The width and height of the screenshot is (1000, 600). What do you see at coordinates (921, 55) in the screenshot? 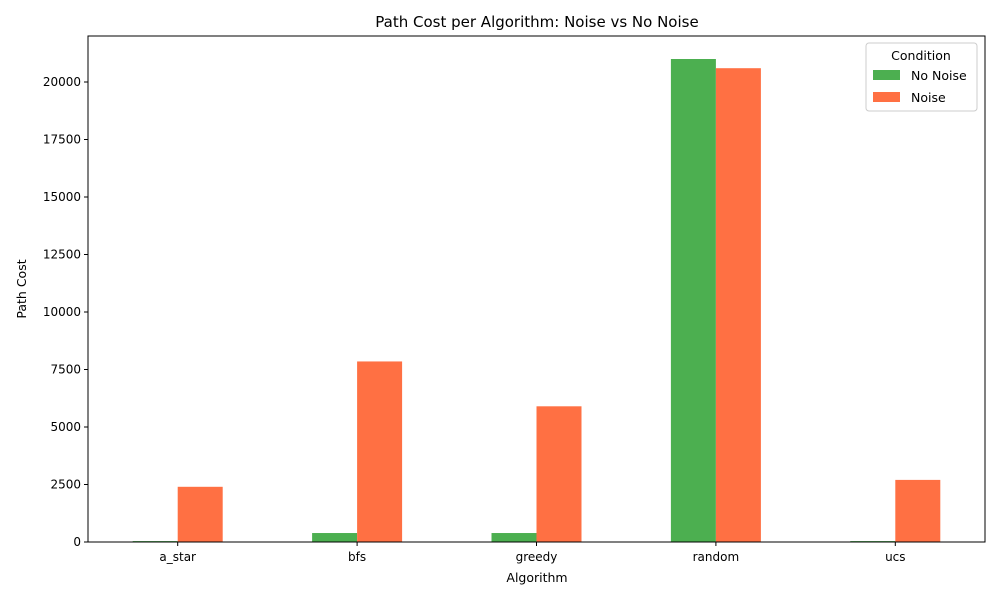
I see `legend-title: Condition` at bounding box center [921, 55].